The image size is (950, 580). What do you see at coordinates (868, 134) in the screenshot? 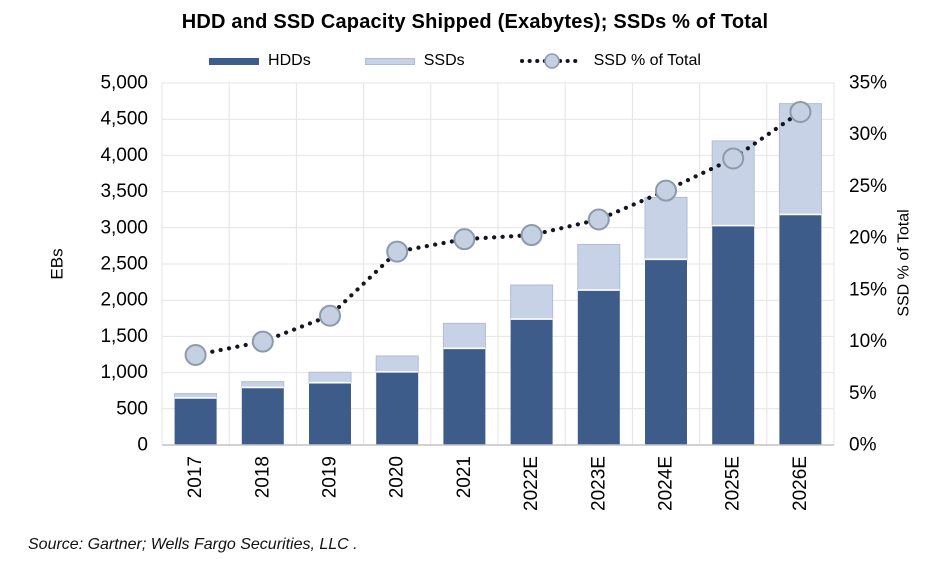
I see `y-right-tick-label: 30%` at bounding box center [868, 134].